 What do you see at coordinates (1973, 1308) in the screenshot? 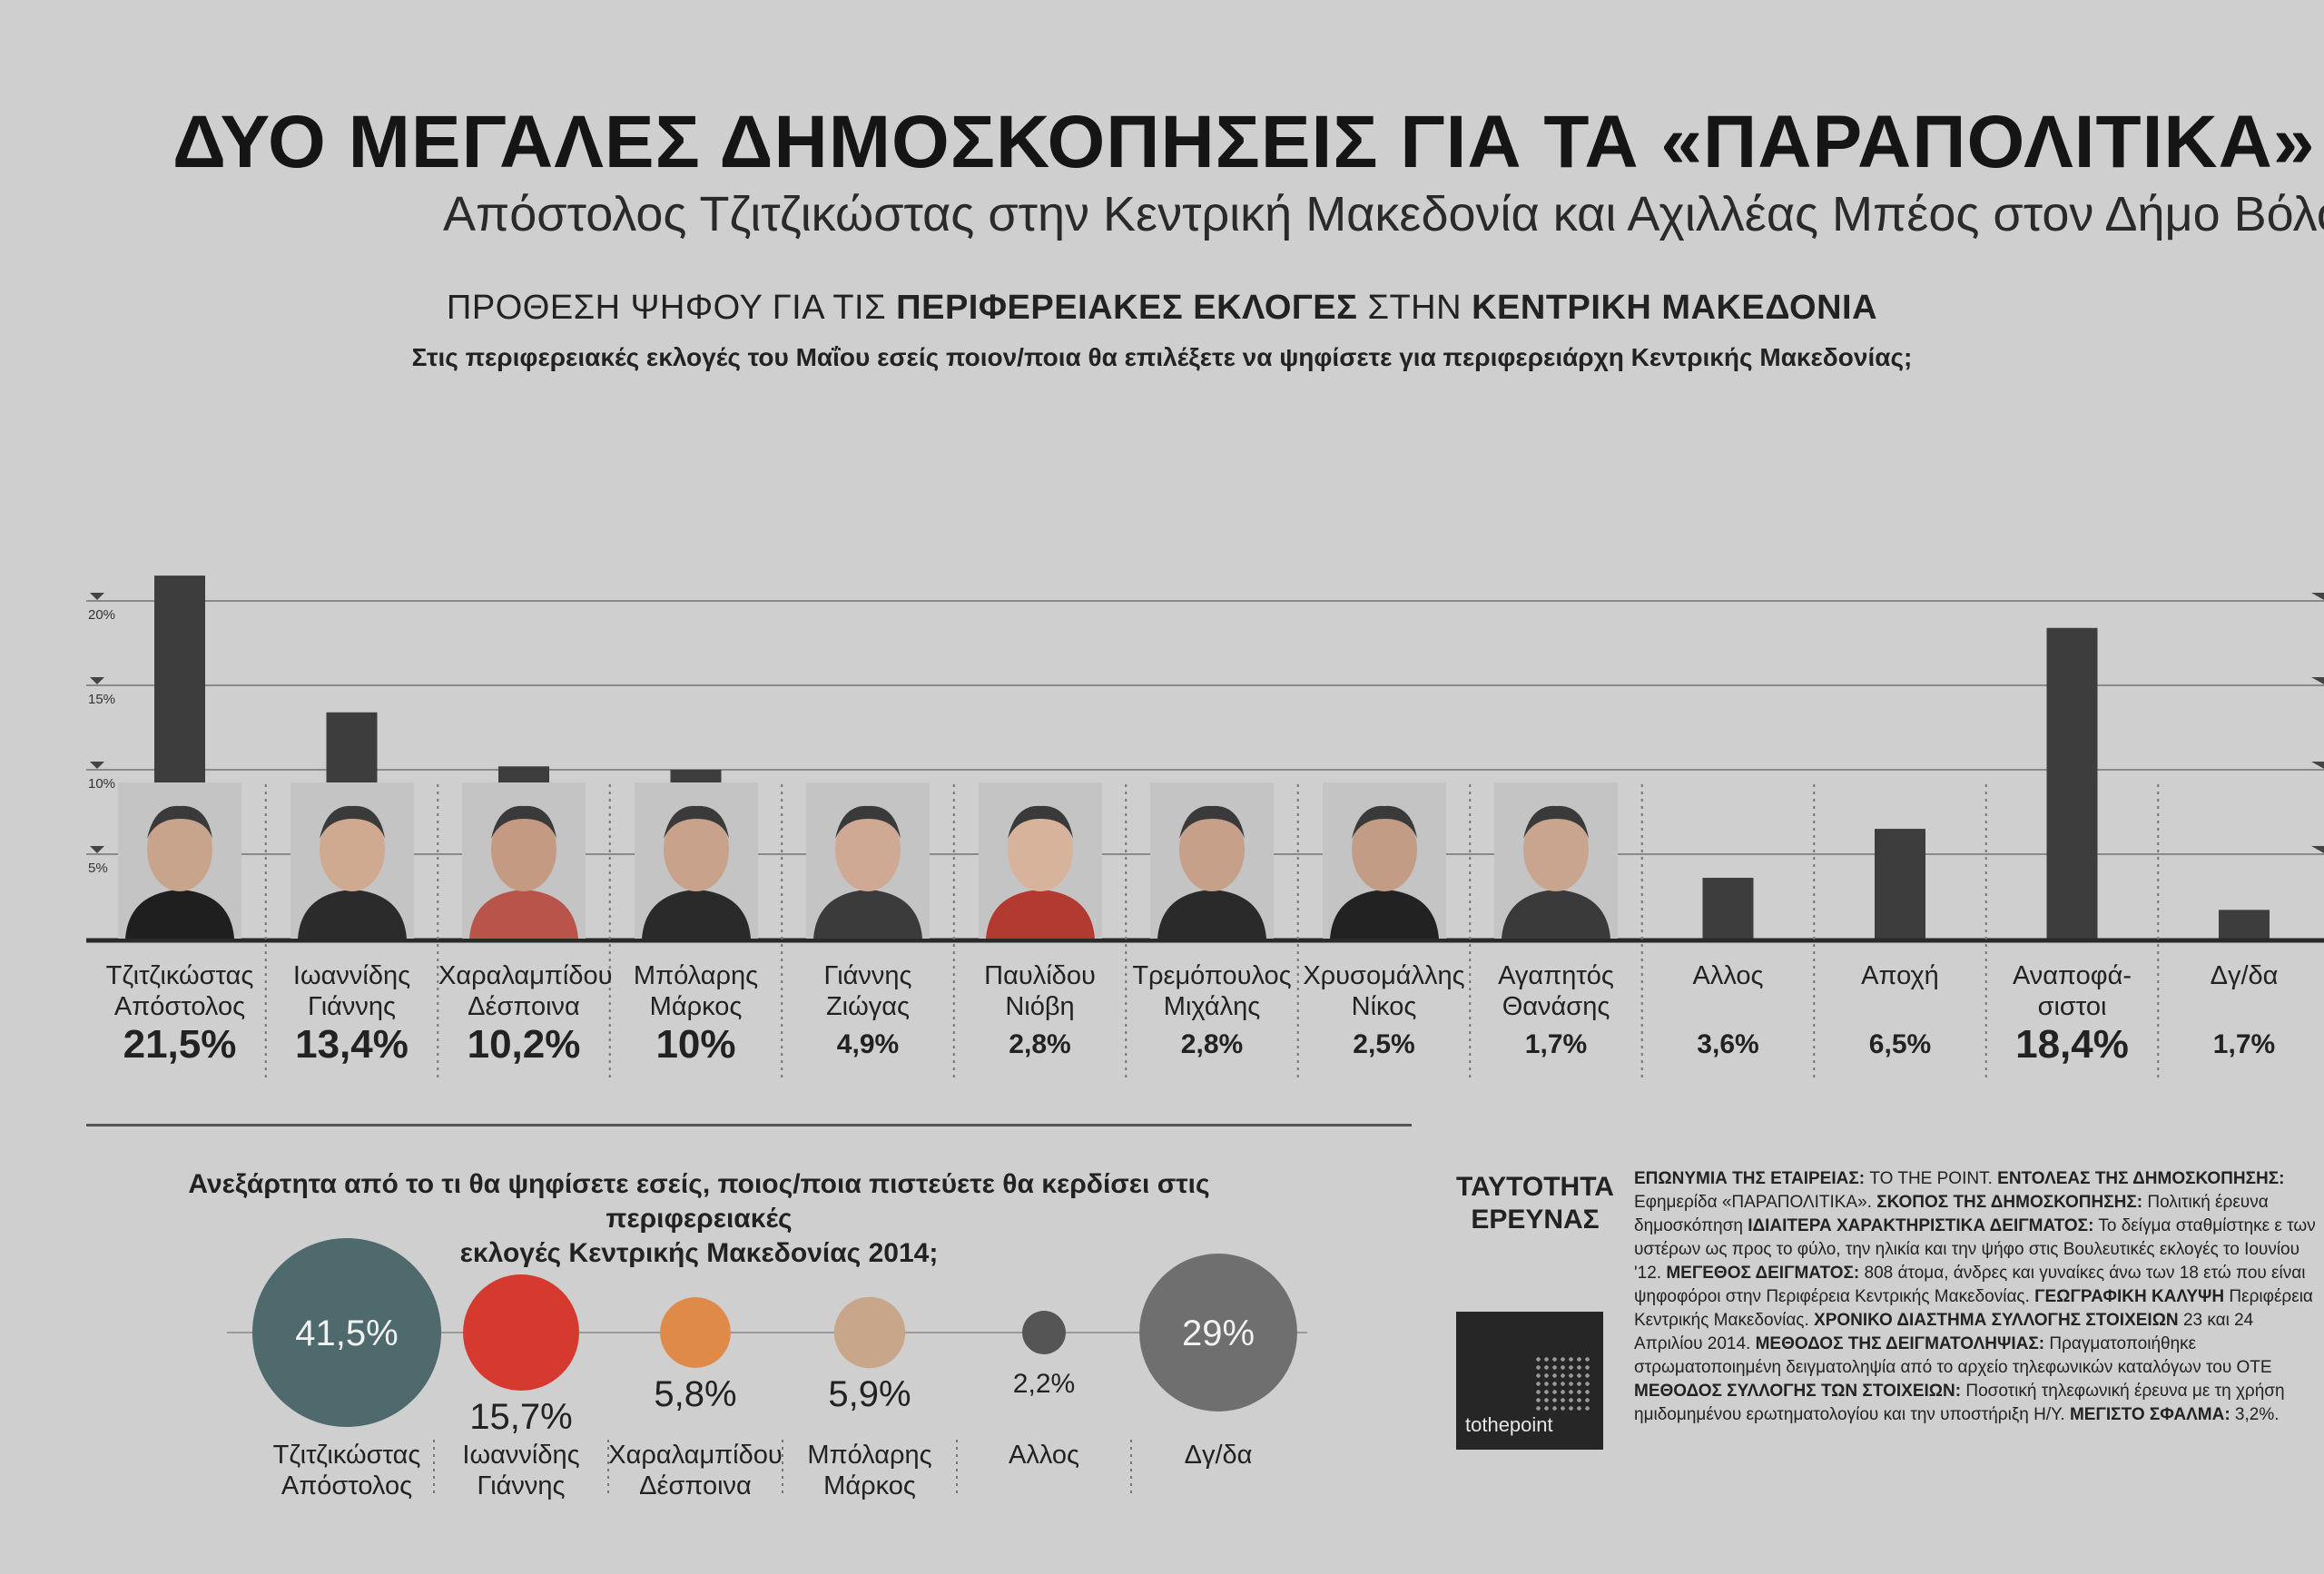
I see `identity-coverage: Περιφέρεια Κεντρικής Μακεδονίας.` at bounding box center [1973, 1308].